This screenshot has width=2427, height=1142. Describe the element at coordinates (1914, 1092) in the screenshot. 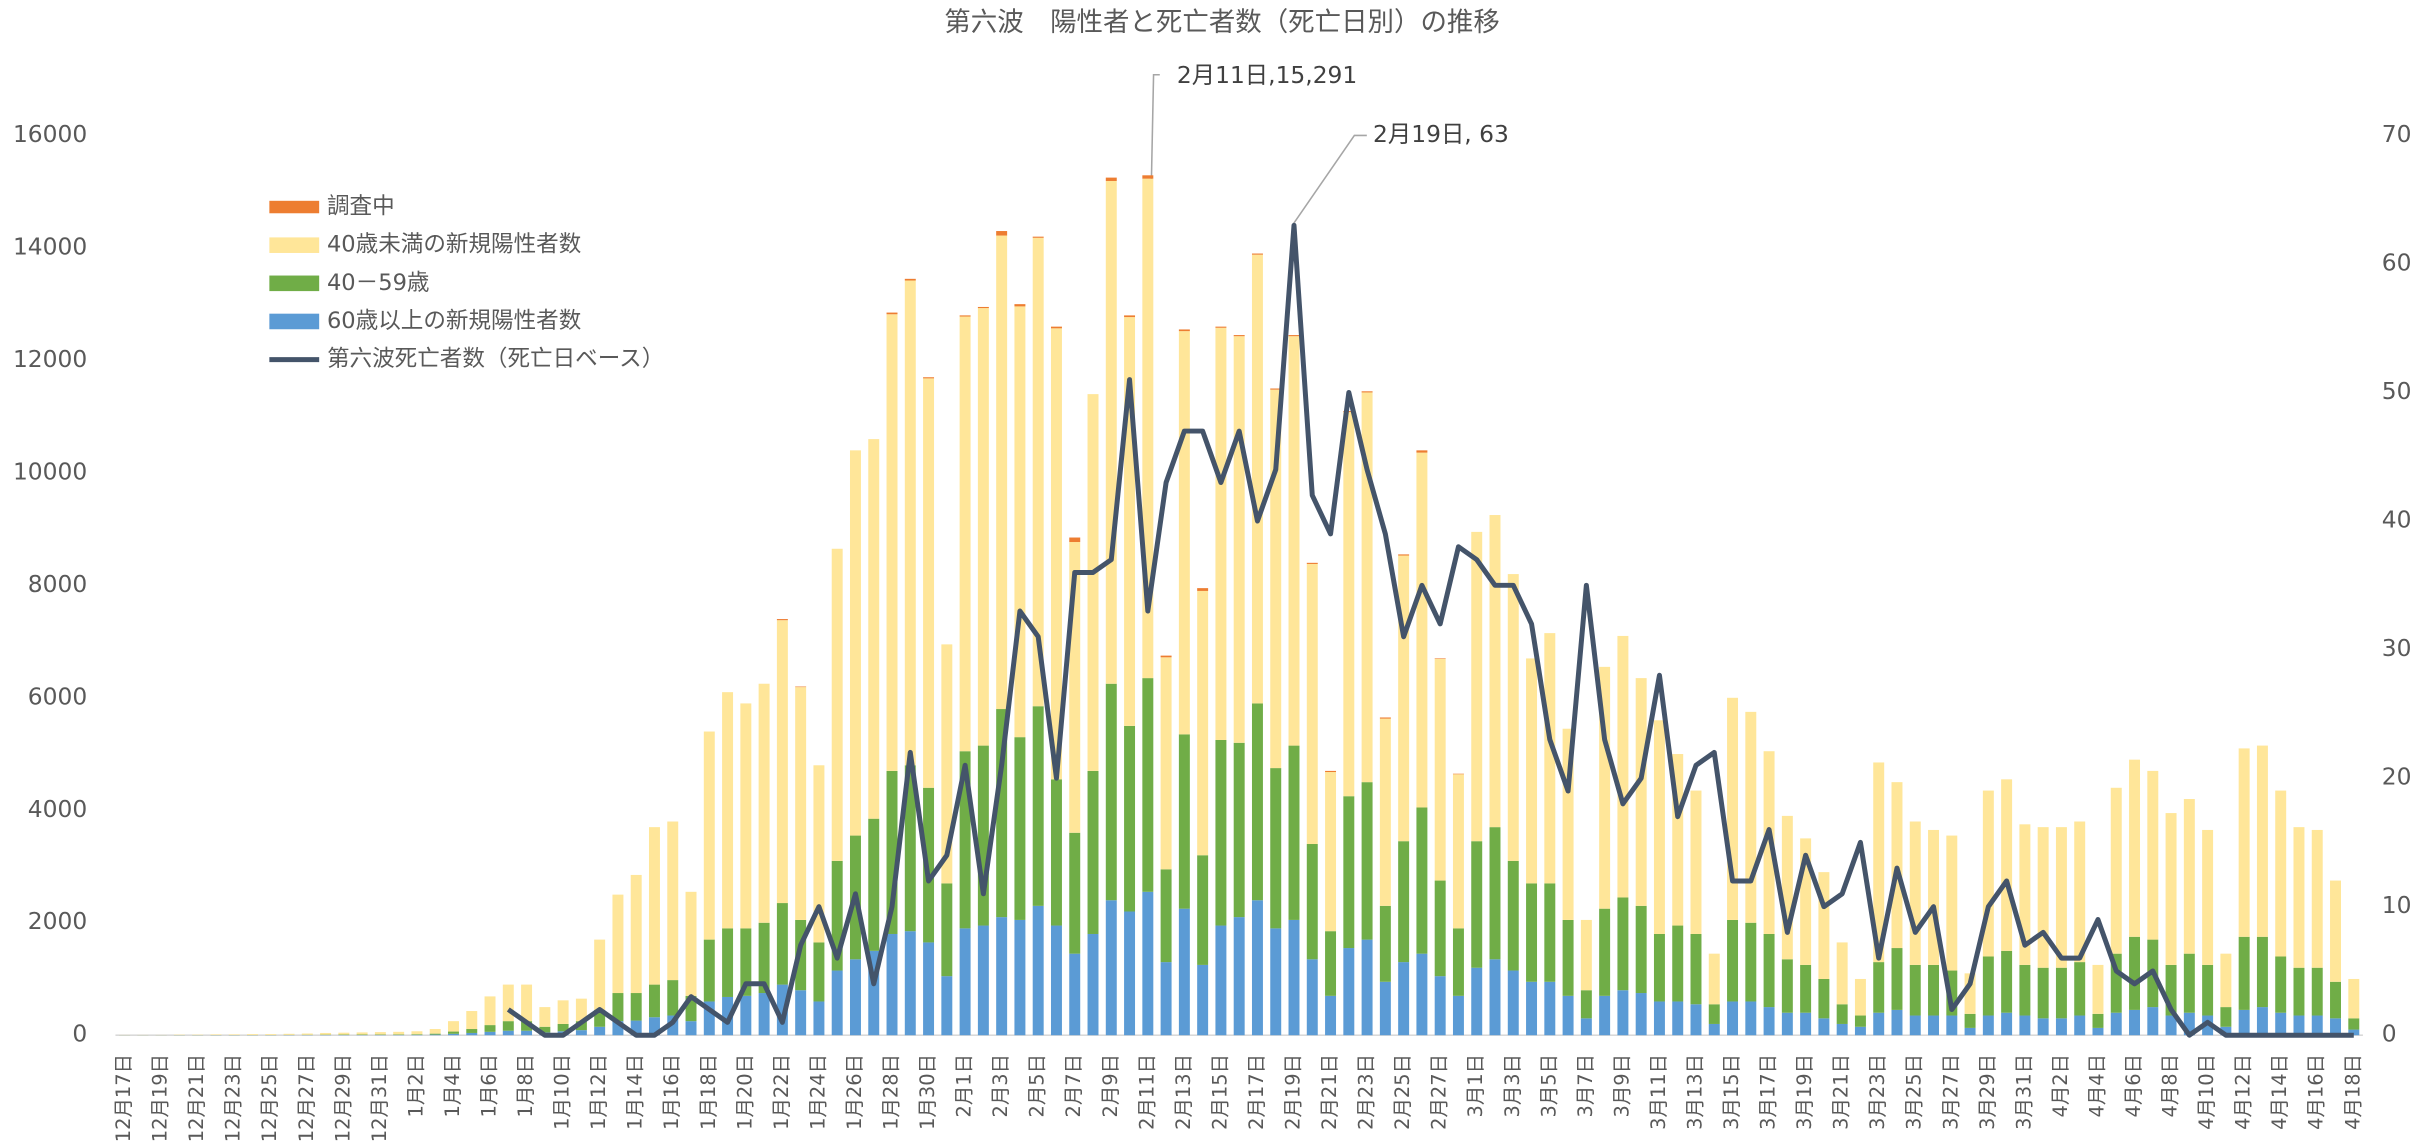

I see `x-tick-label: 3月25日` at that location.